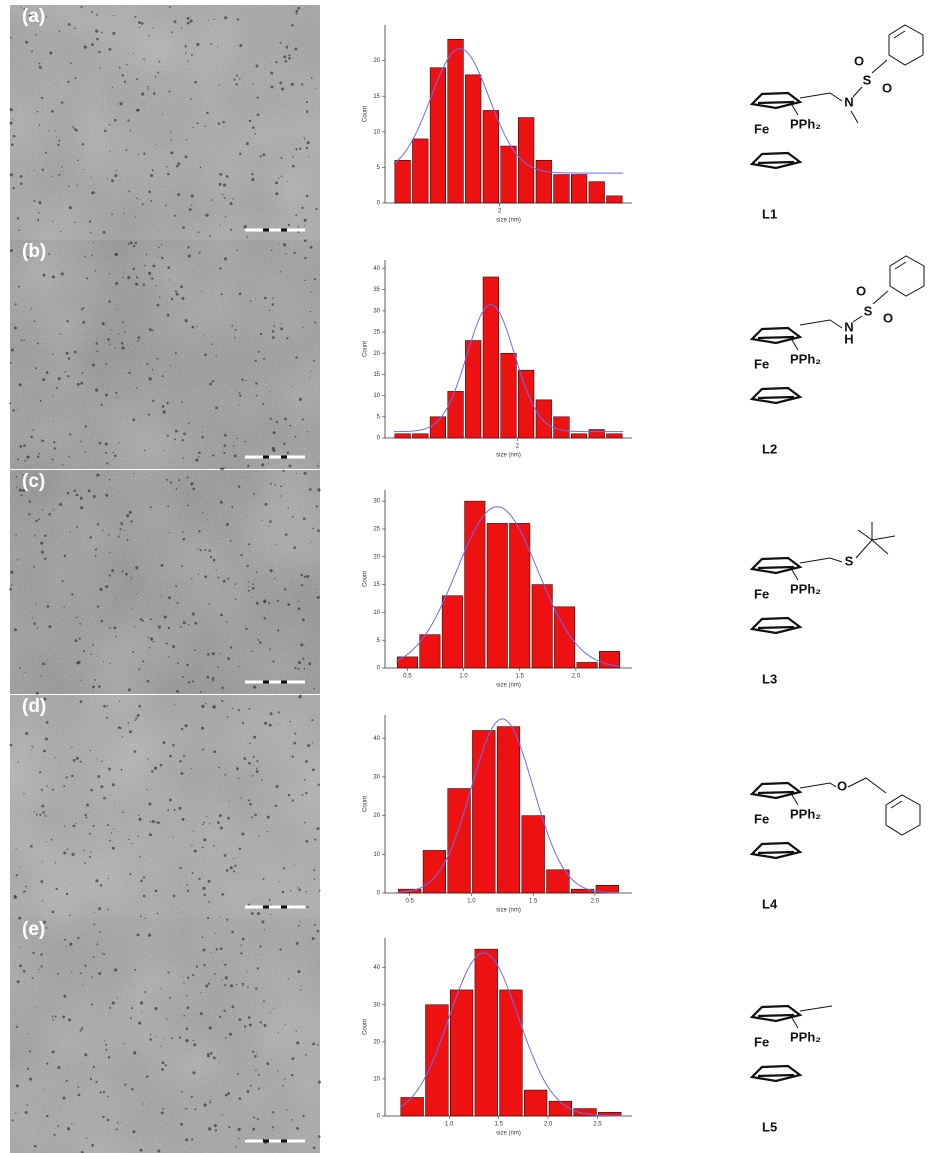 This screenshot has width=933, height=1153. What do you see at coordinates (769, 678) in the screenshot?
I see `ligand-label: L3` at bounding box center [769, 678].